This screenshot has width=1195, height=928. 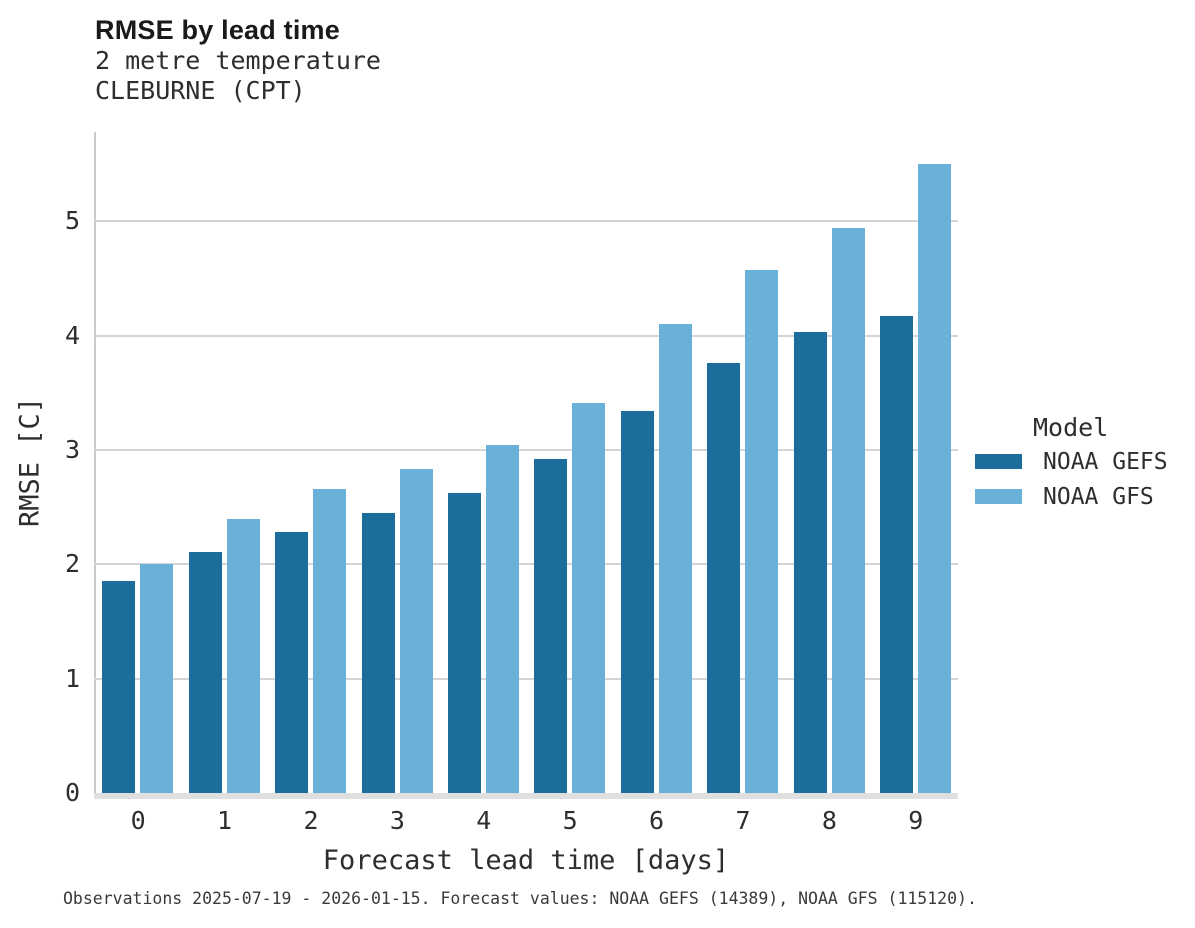 What do you see at coordinates (138, 820) in the screenshot?
I see `x-tick-label: 0` at bounding box center [138, 820].